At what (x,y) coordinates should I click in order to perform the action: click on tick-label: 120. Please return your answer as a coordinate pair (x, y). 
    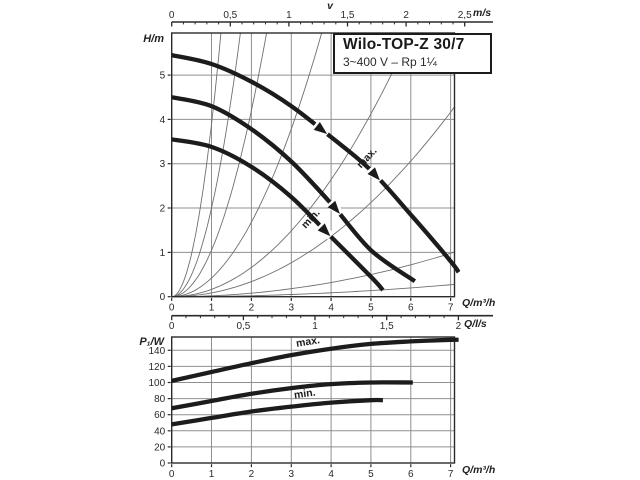
    Looking at the image, I should click on (157, 367).